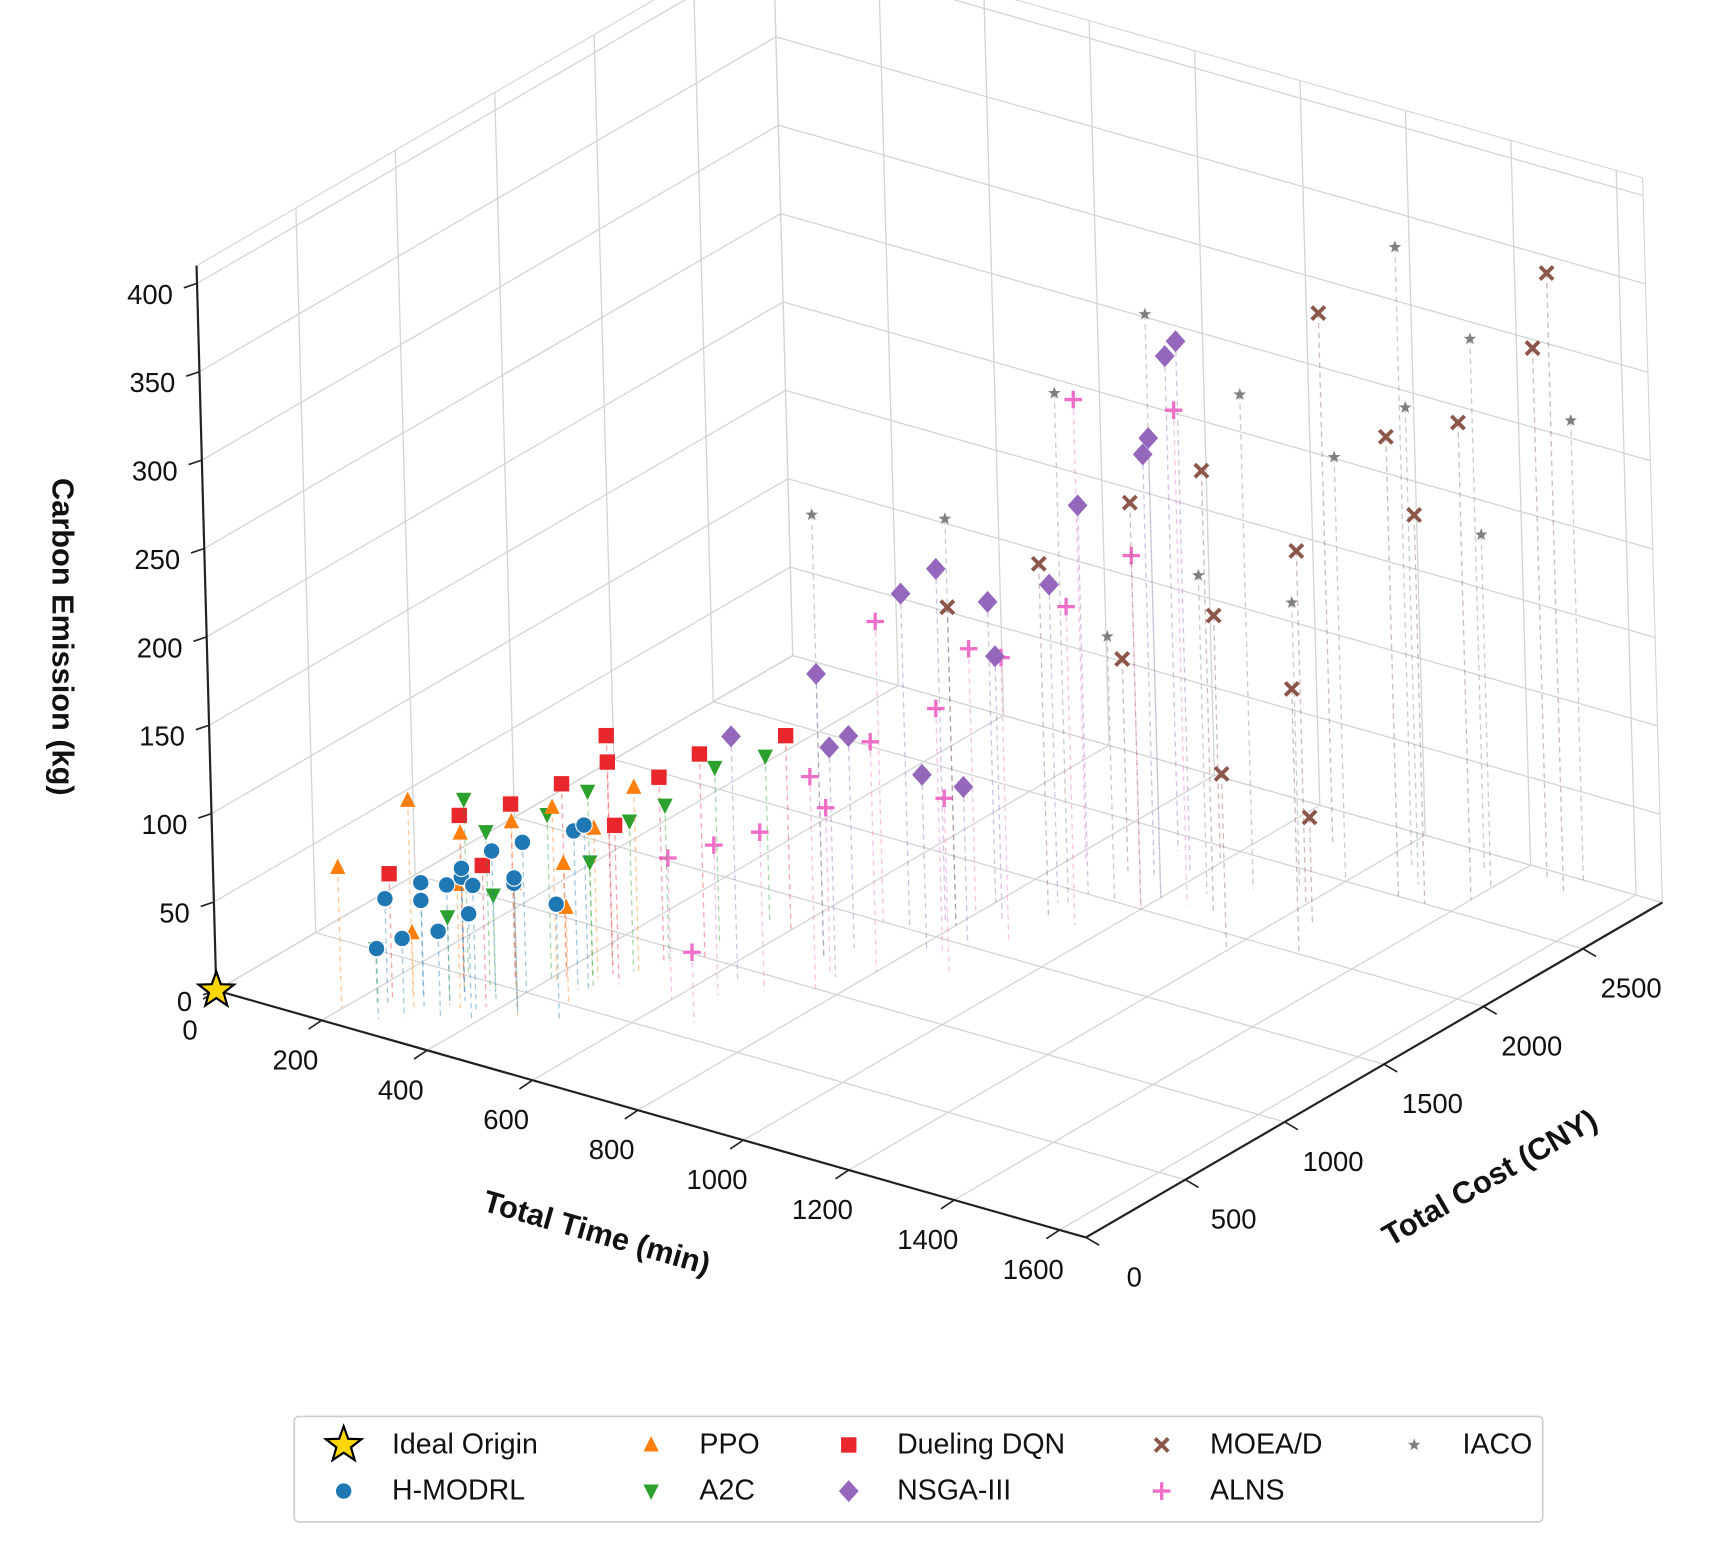 This screenshot has width=1719, height=1561. What do you see at coordinates (465, 1445) in the screenshot?
I see `legend-label: Ideal Origin` at bounding box center [465, 1445].